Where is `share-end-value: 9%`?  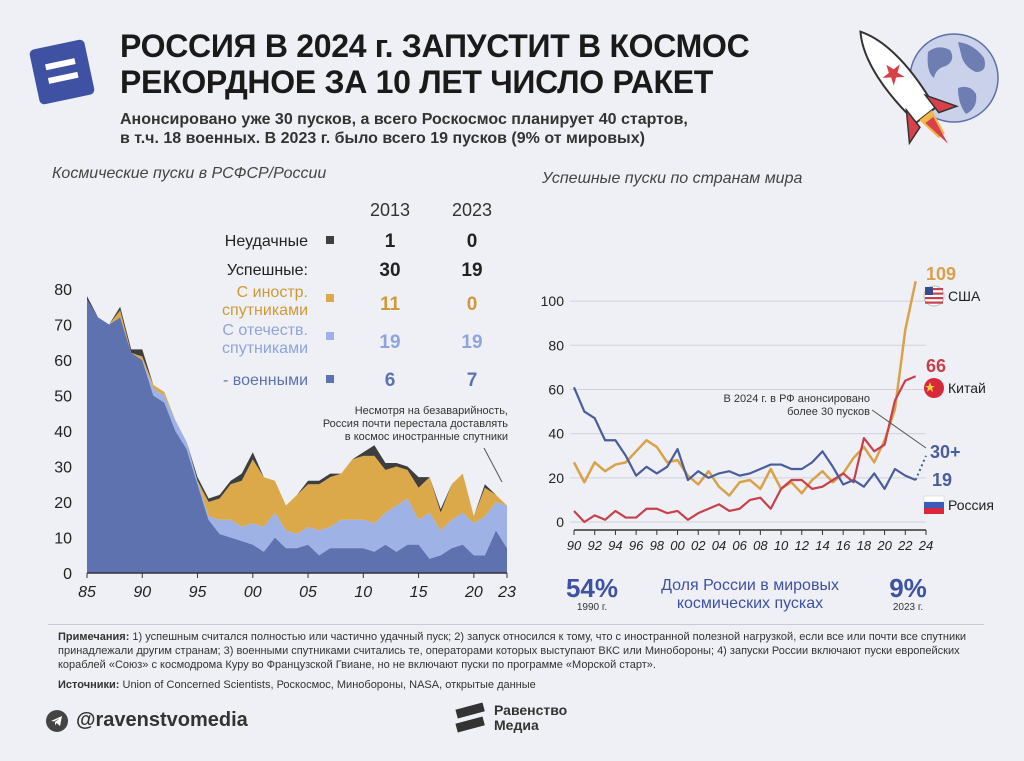
share-end-value: 9% is located at coordinates (908, 588).